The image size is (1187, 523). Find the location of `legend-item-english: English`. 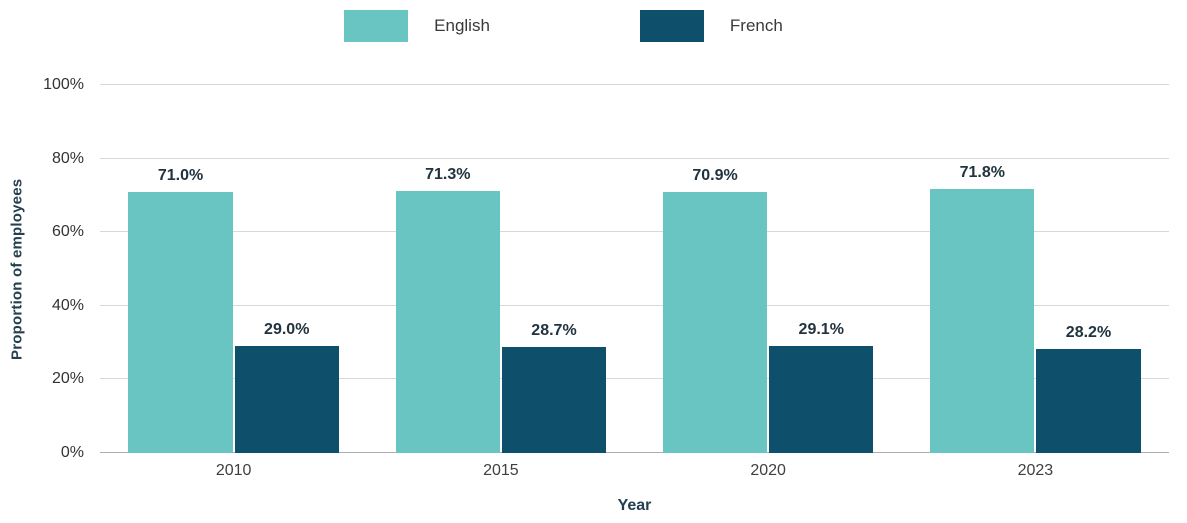

legend-item-english: English is located at coordinates (417, 26).